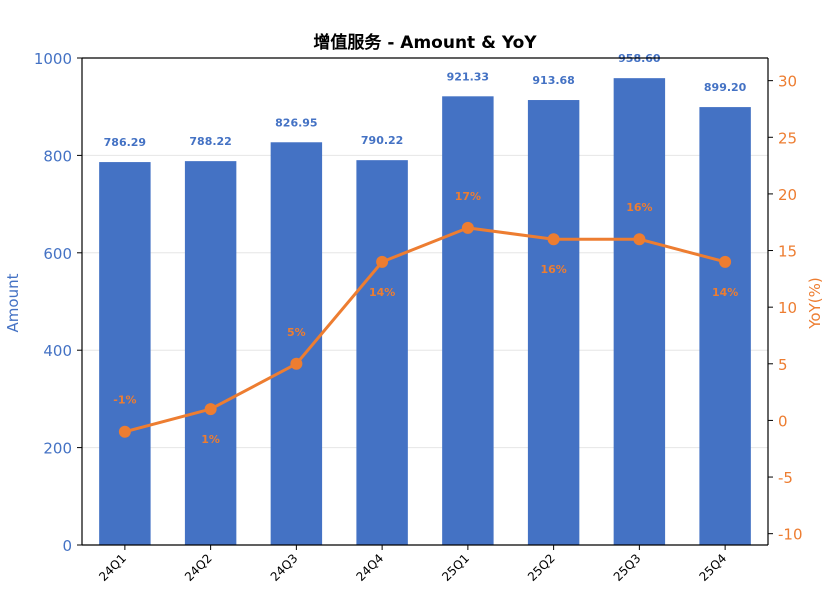 The width and height of the screenshot is (836, 605). What do you see at coordinates (639, 207) in the screenshot?
I see `yoy-value-label-6: 16%` at bounding box center [639, 207].